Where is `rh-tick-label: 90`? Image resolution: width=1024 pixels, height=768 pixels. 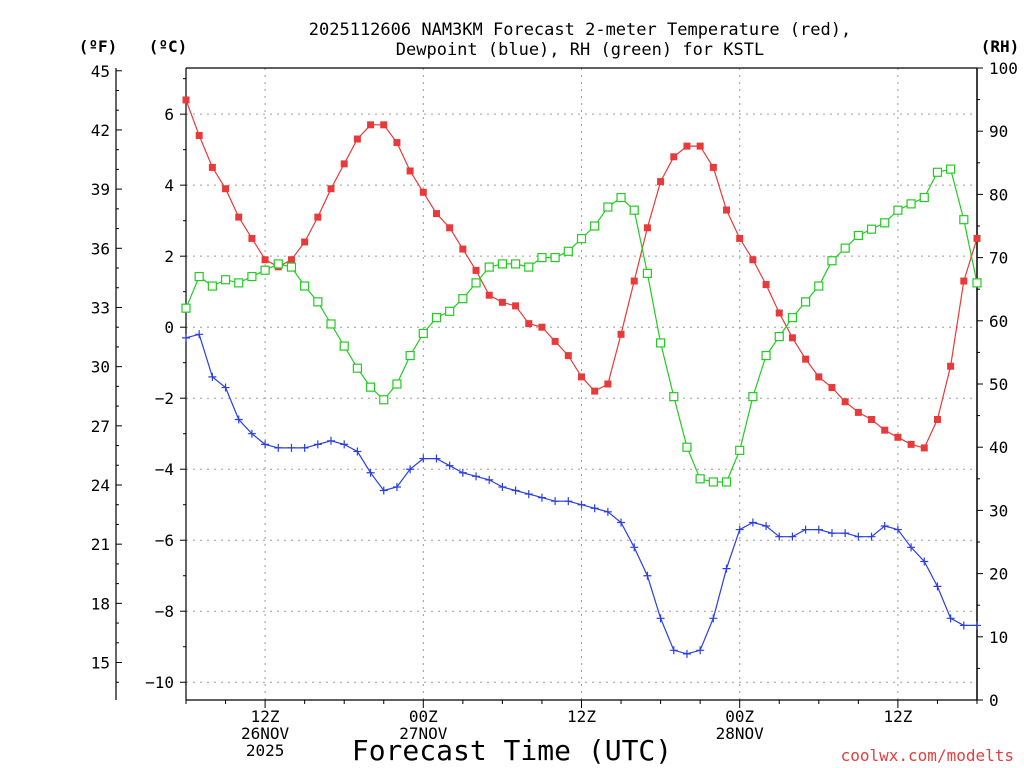 rh-tick-label: 90 is located at coordinates (998, 131).